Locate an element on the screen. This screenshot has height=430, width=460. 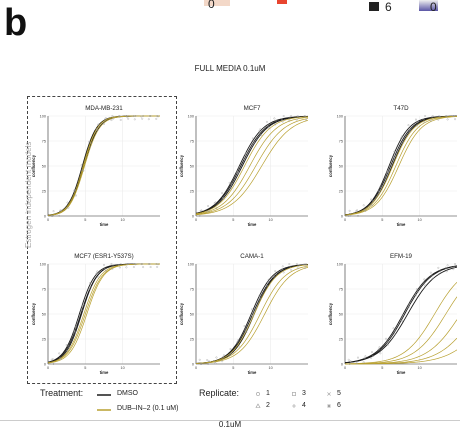
panel-title: MDA-MB-231 is located at coordinates (104, 108).